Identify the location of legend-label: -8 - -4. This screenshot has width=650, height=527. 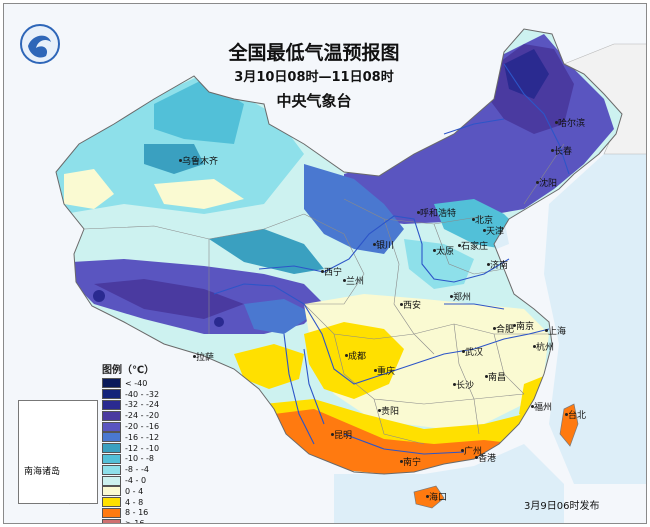
(137, 470).